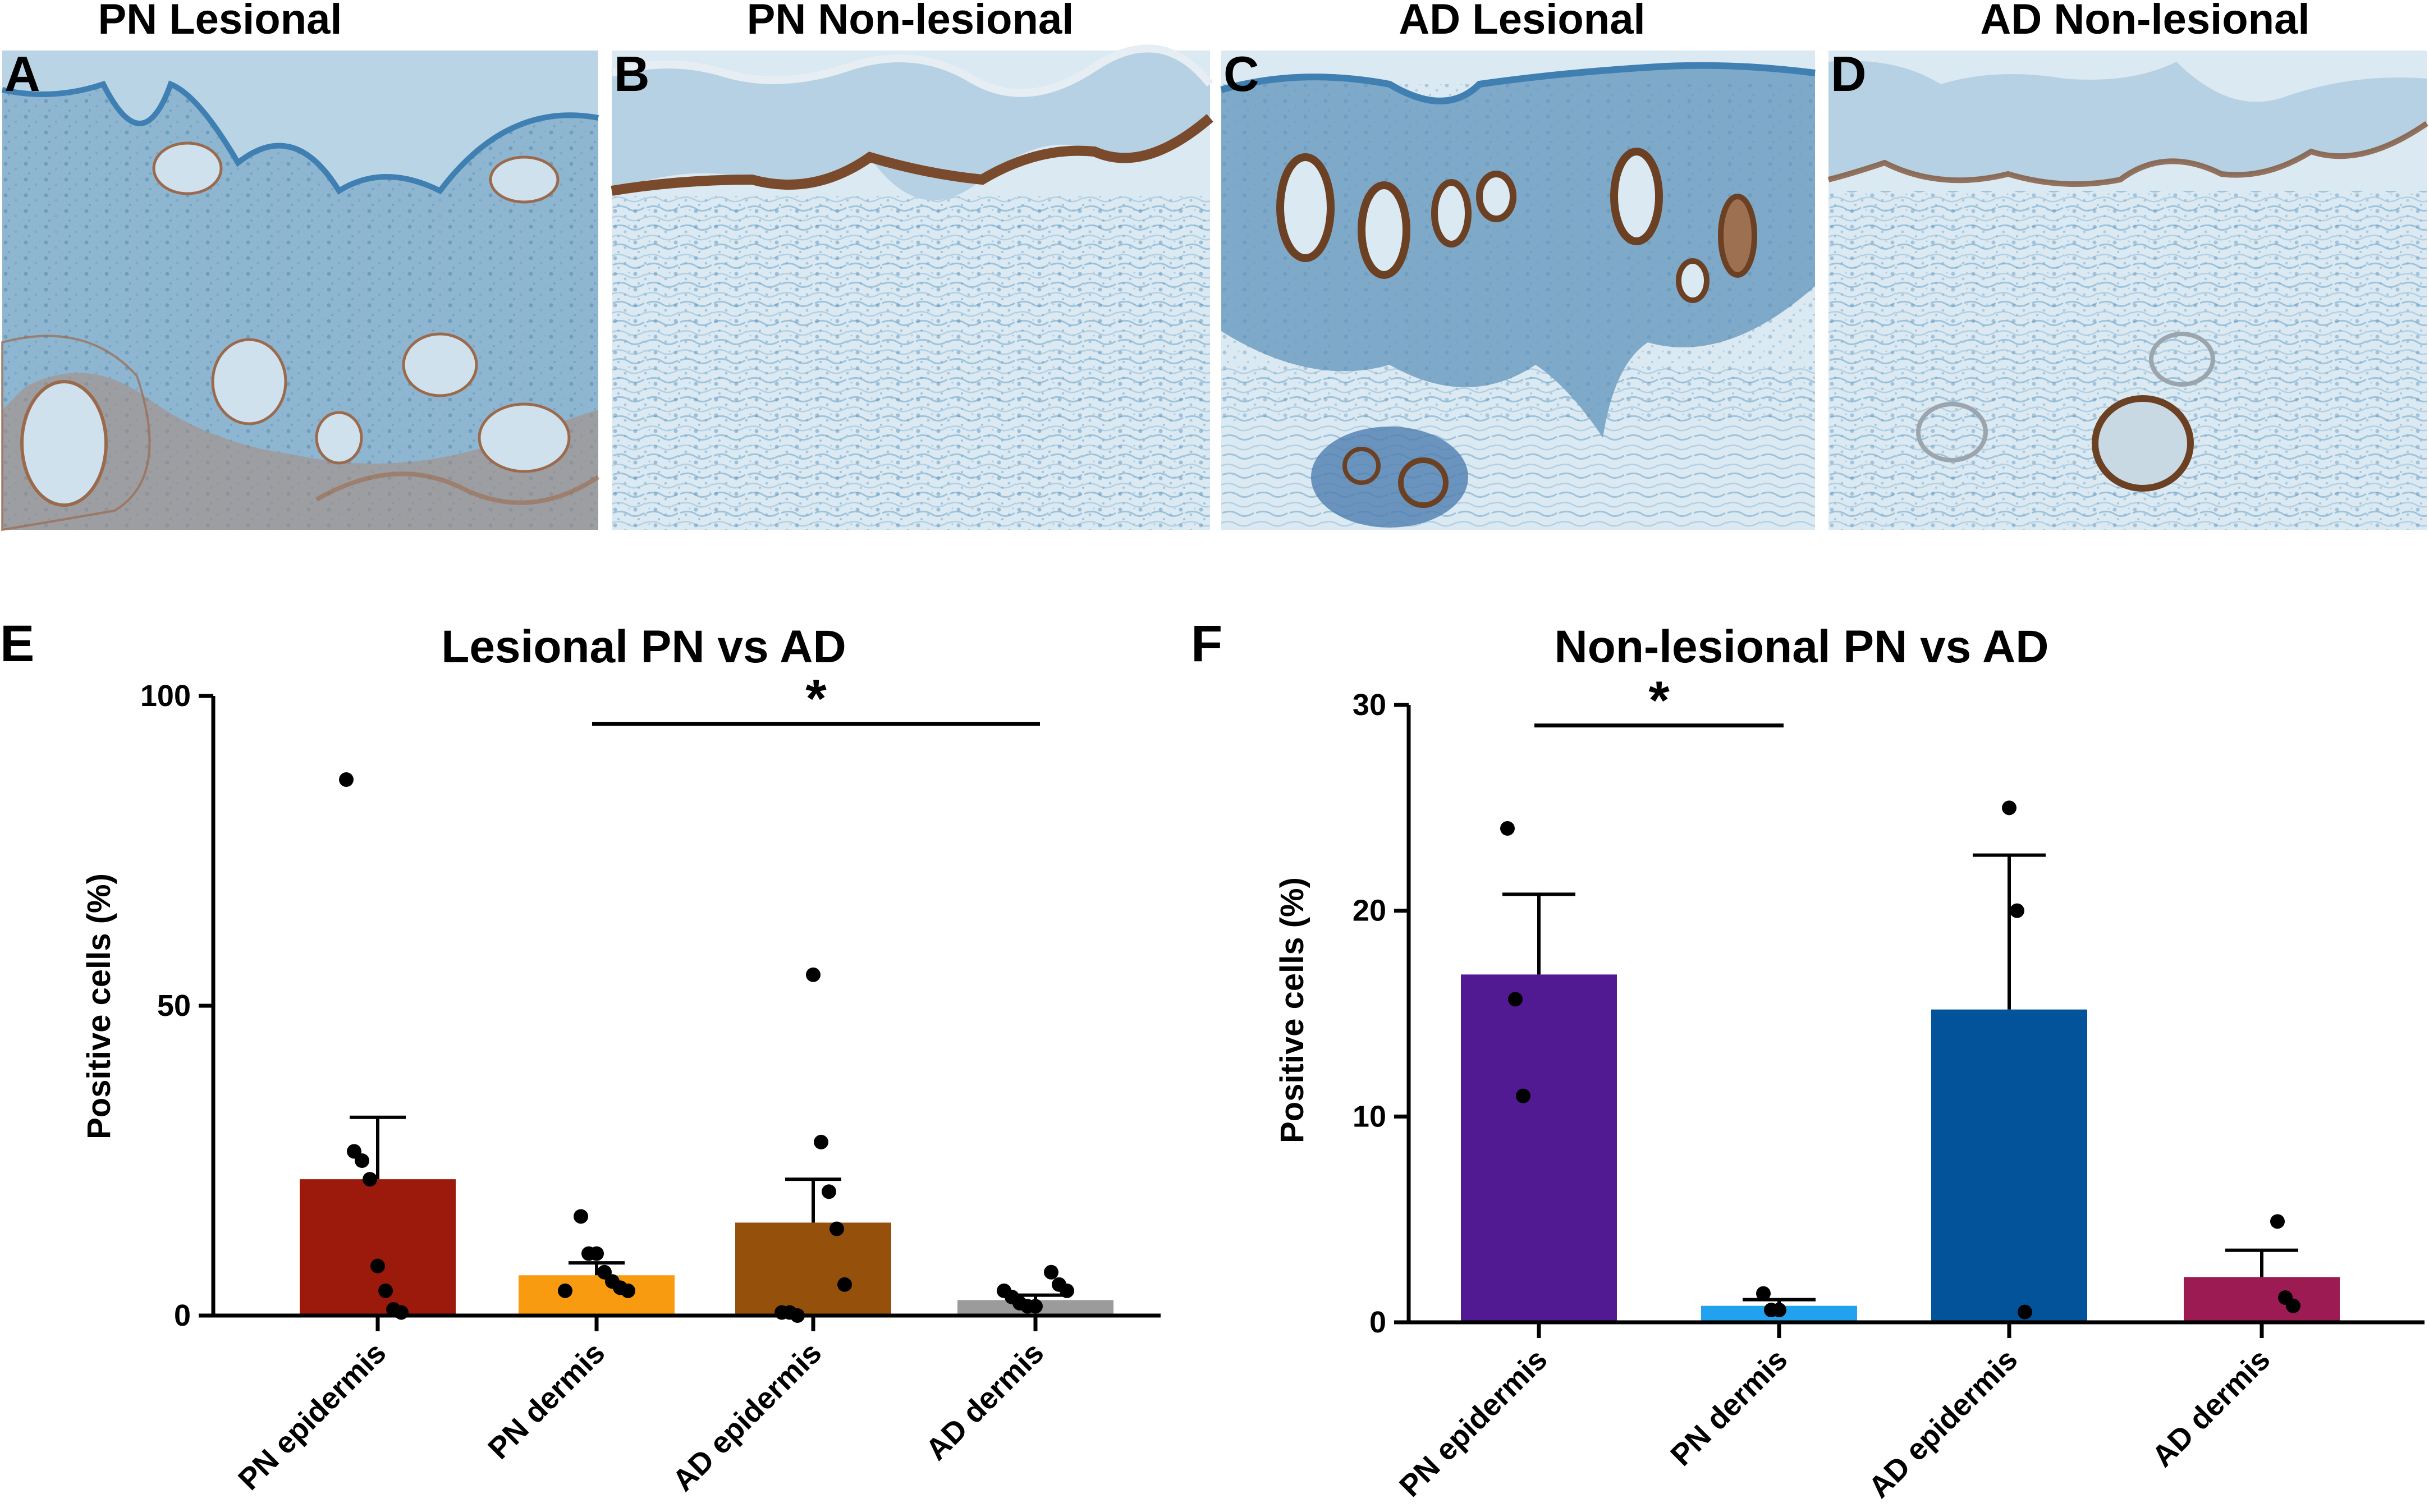  I want to click on chart-e-significance-marker: *, so click(816, 699).